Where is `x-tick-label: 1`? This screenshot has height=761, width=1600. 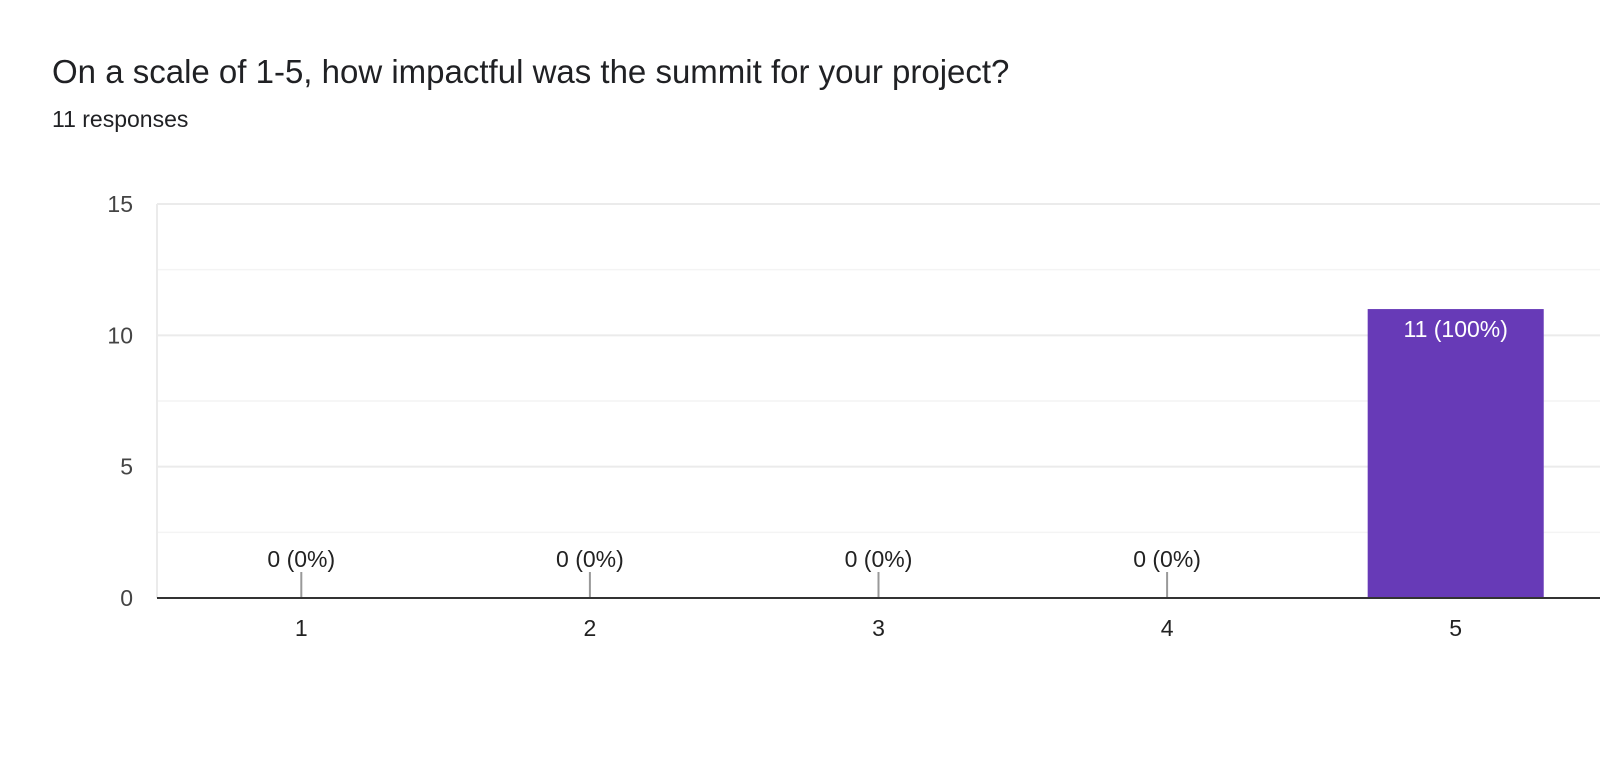 x-tick-label: 1 is located at coordinates (301, 628).